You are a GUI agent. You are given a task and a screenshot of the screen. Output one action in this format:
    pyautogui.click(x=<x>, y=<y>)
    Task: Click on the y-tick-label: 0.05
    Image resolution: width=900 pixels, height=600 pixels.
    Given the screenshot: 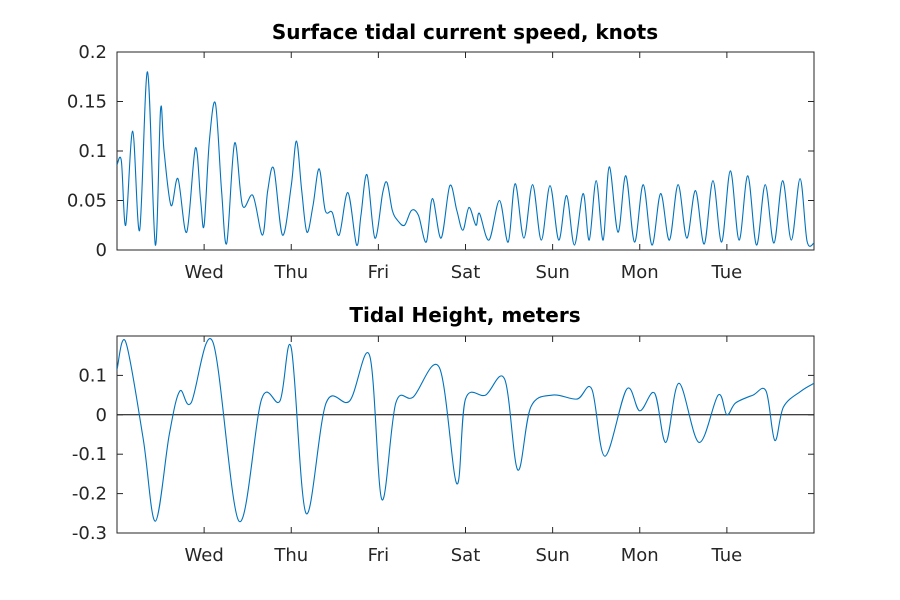 What is the action you would take?
    pyautogui.click(x=87, y=201)
    